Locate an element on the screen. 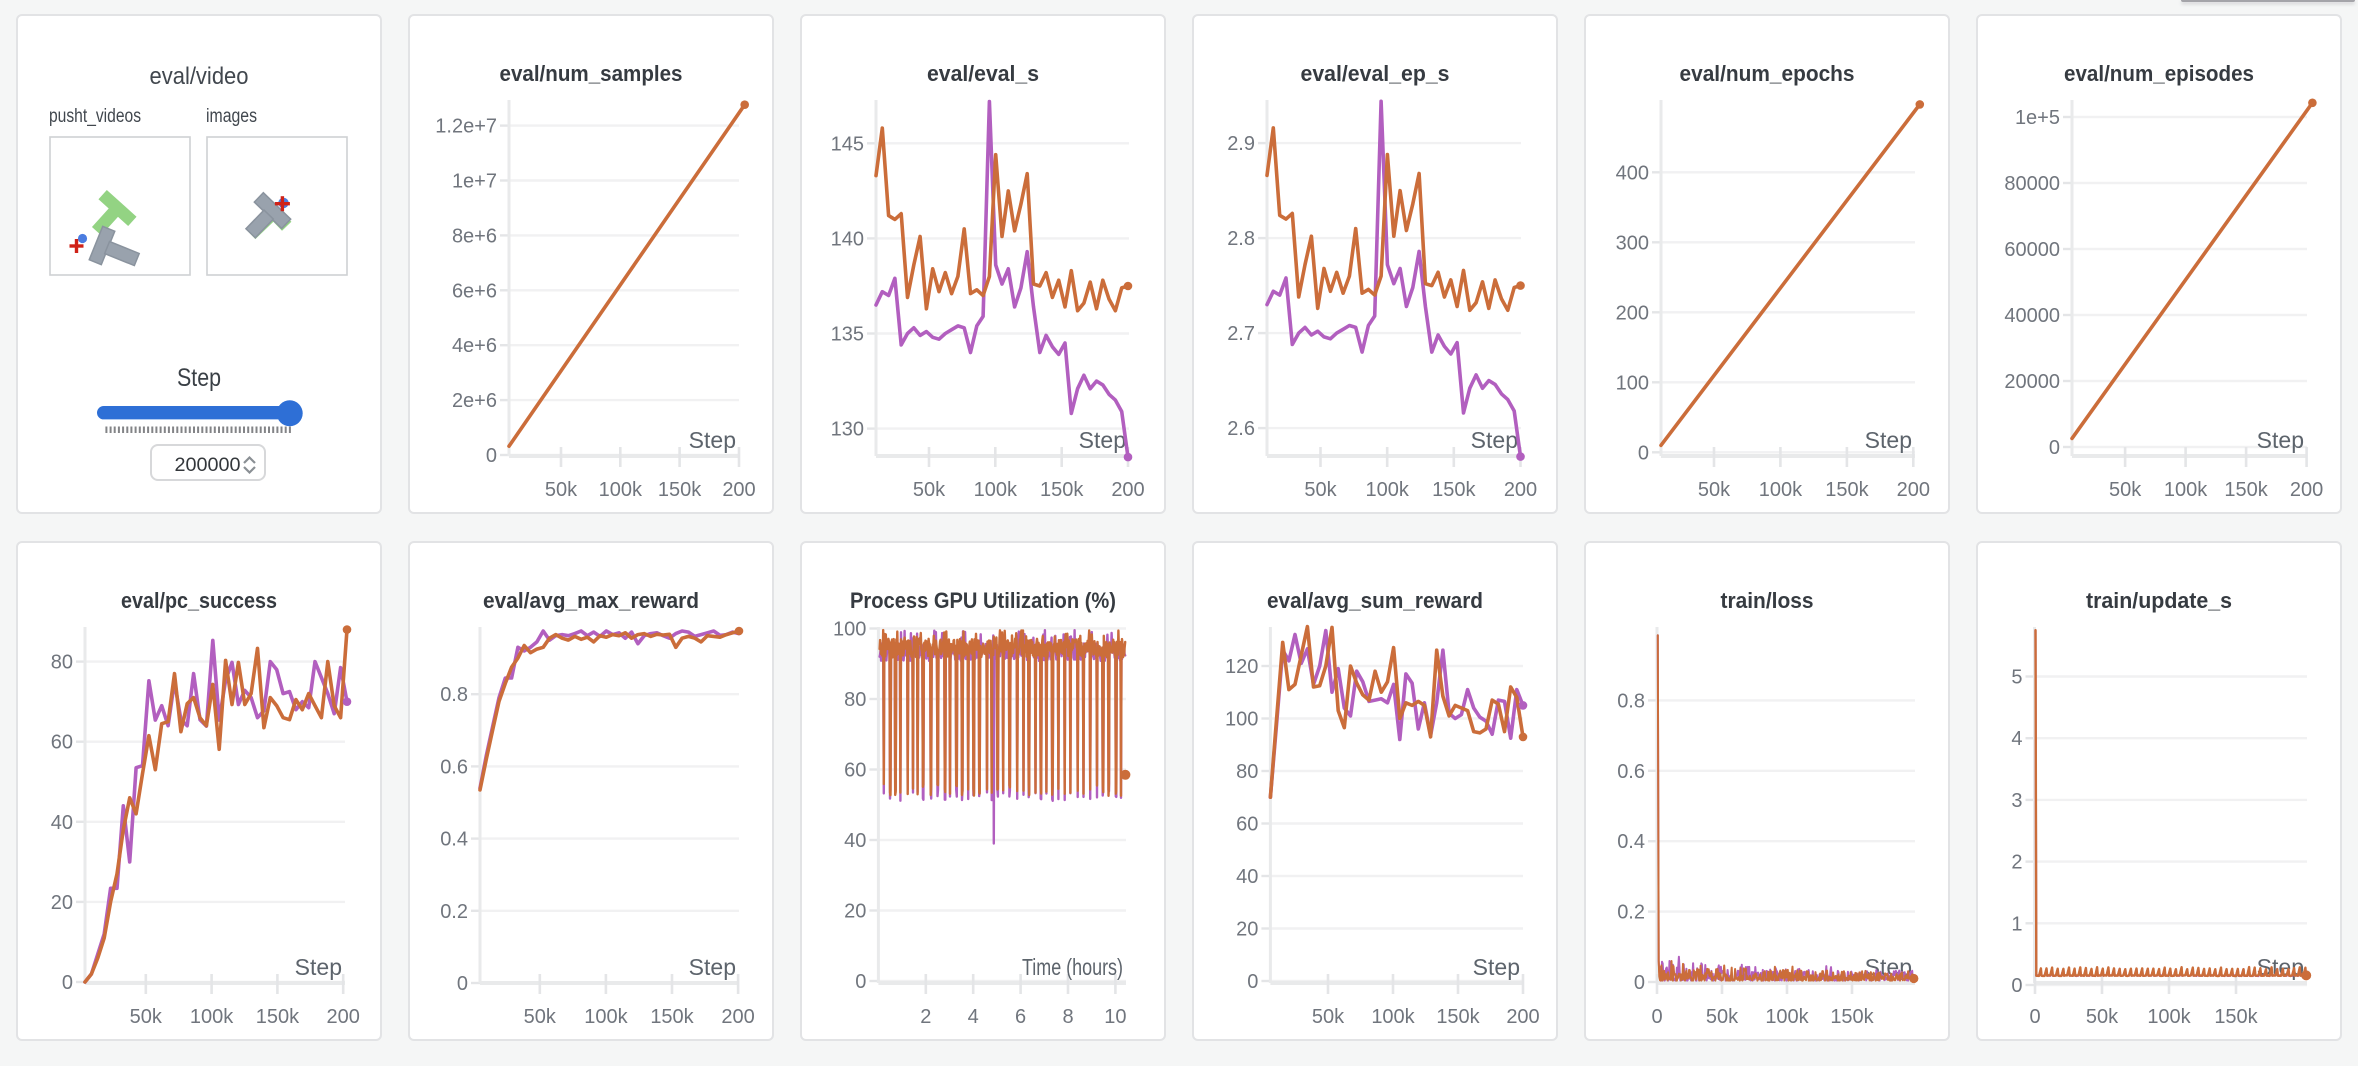 The height and width of the screenshot is (1066, 2358). svg-text: 1.2e+7 is located at coordinates (466, 127).